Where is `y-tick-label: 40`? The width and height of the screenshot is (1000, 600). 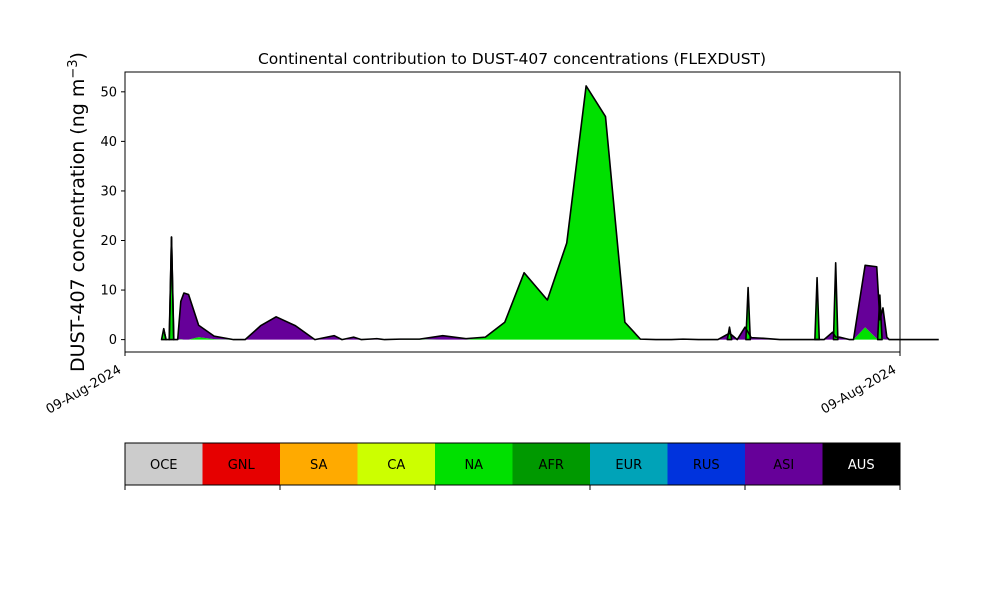
y-tick-label: 40 is located at coordinates (108, 142).